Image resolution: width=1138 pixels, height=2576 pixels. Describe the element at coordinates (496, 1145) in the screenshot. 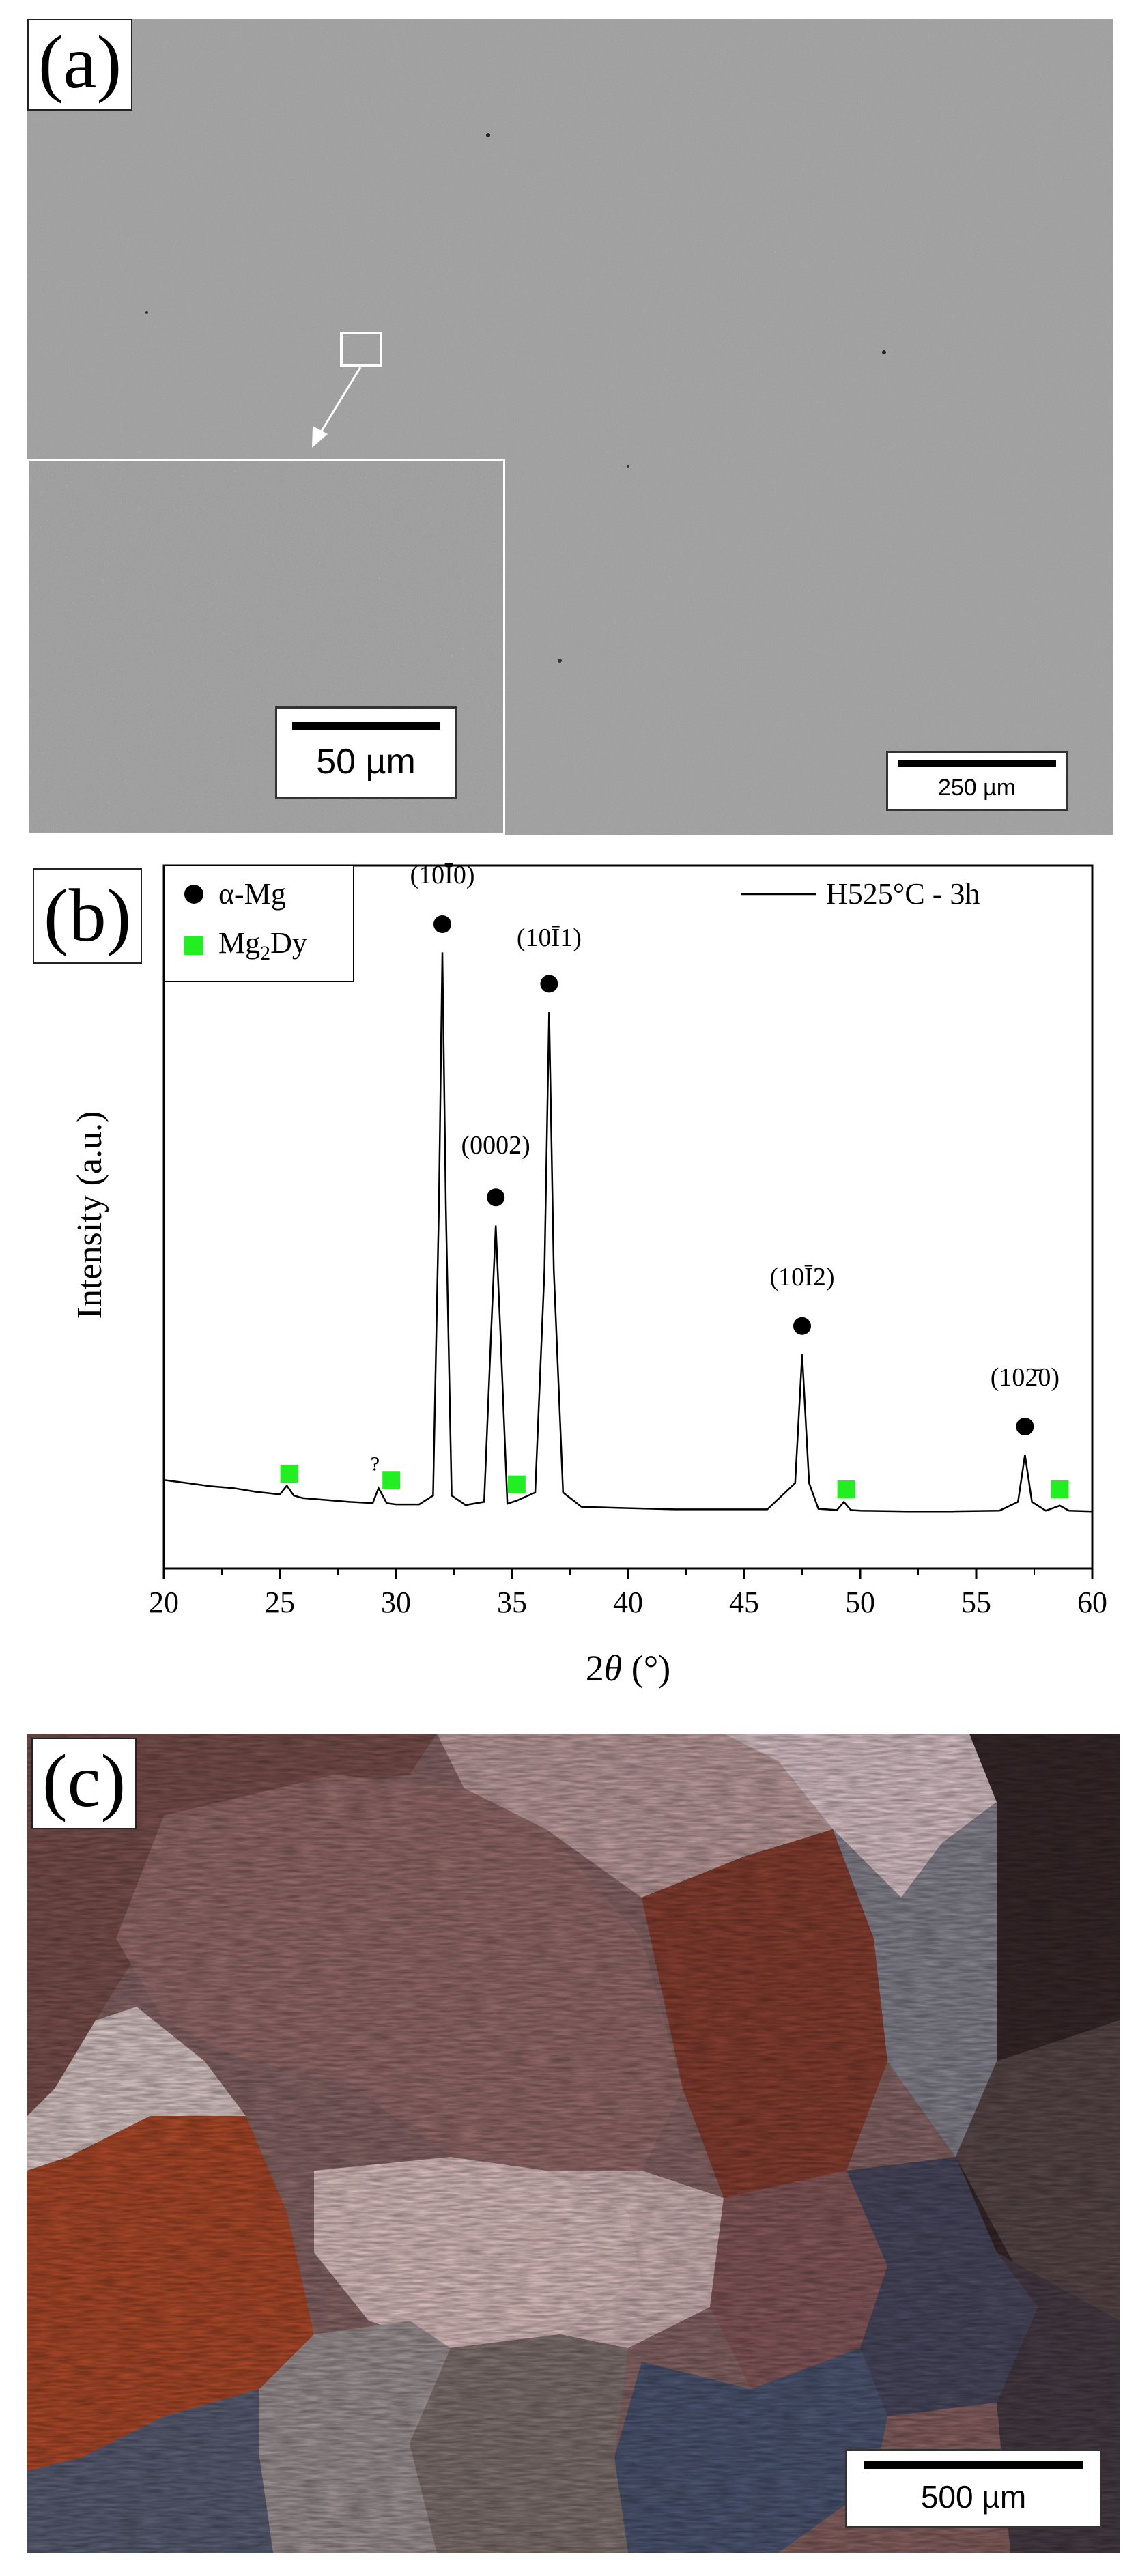

I see `alpha-mg-peak-label: (0002)` at that location.